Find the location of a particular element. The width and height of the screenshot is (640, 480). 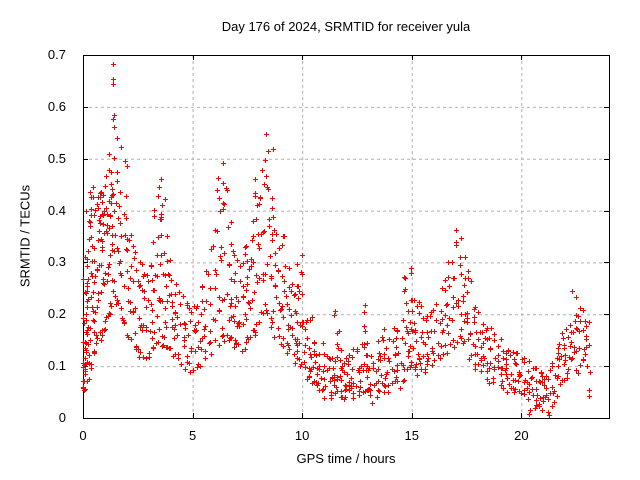

y-tick-label: 0.1 is located at coordinates (56, 366).